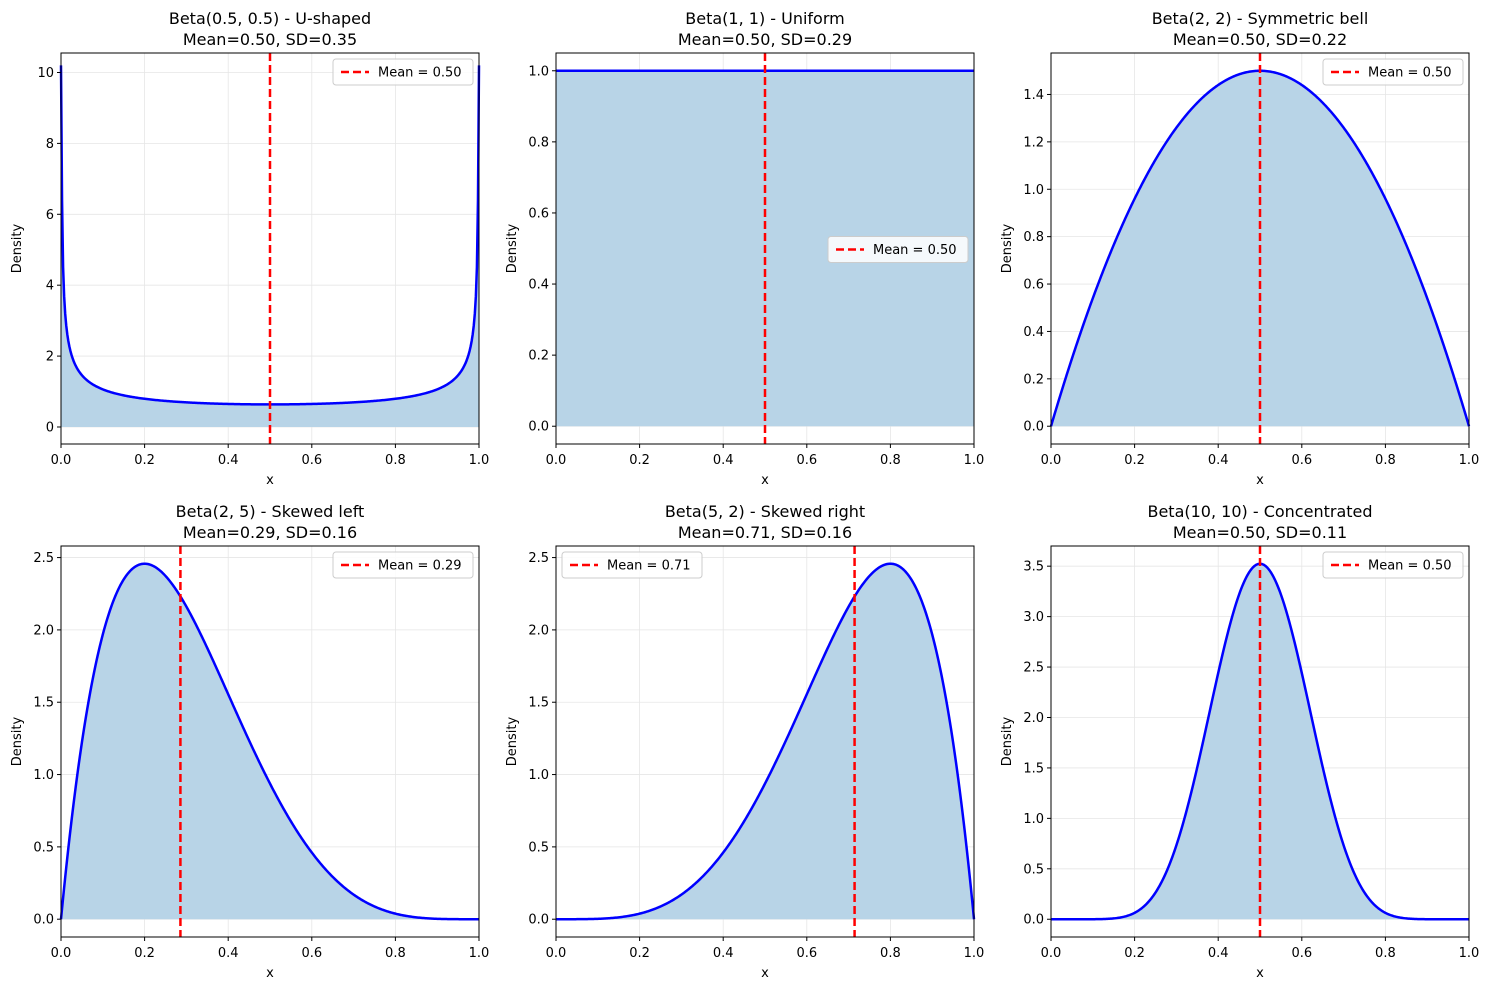 This screenshot has height=990, width=1489. I want to click on chart-subtitle: Mean=0.50, SD=0.11, so click(1260, 532).